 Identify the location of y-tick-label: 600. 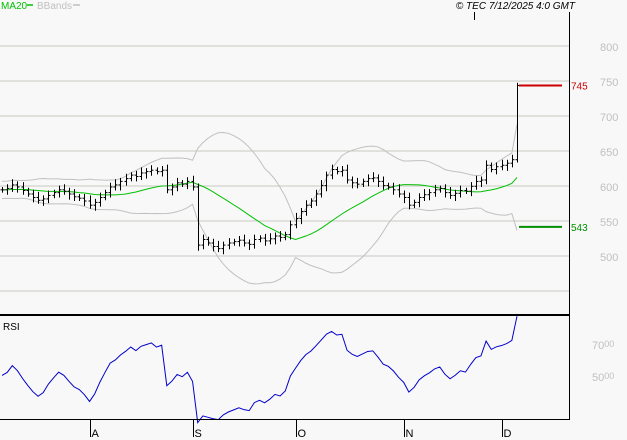
(609, 188).